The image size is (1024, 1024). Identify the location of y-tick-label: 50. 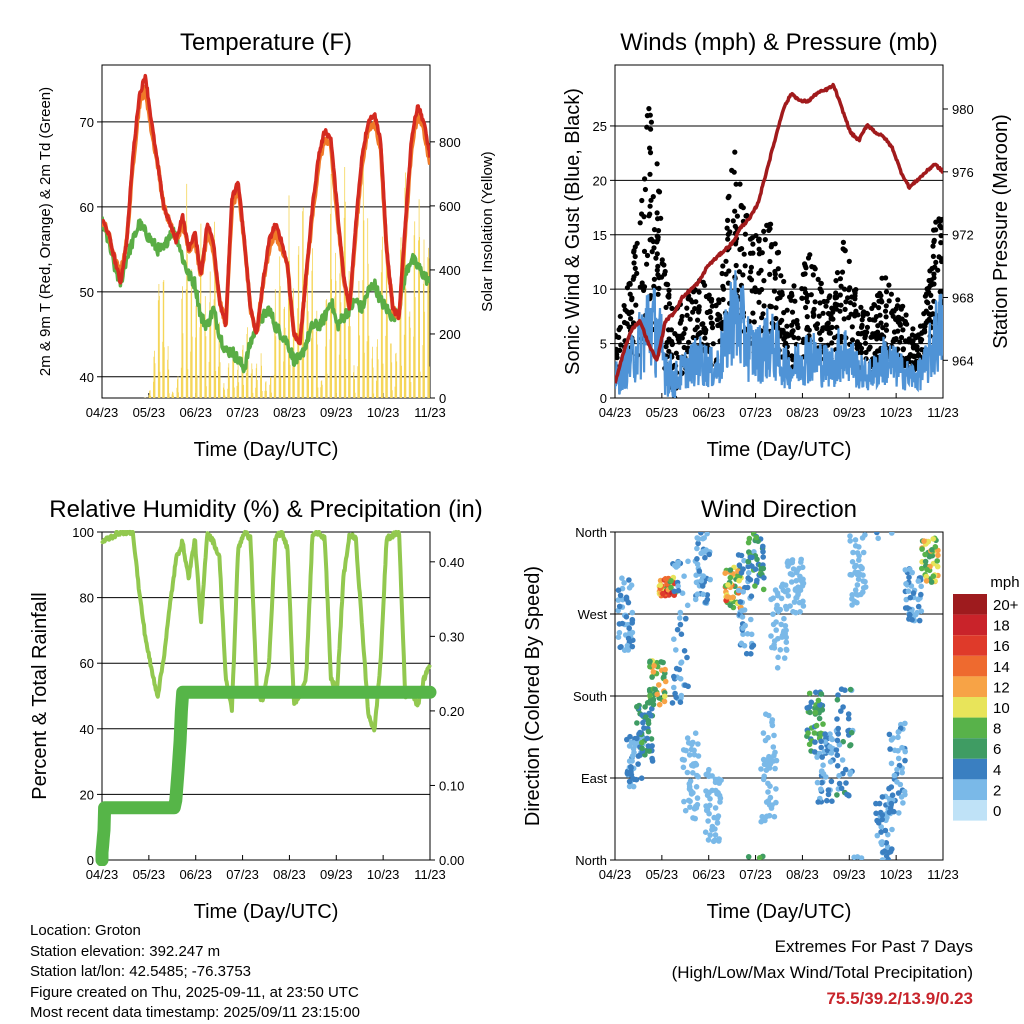
(87, 292).